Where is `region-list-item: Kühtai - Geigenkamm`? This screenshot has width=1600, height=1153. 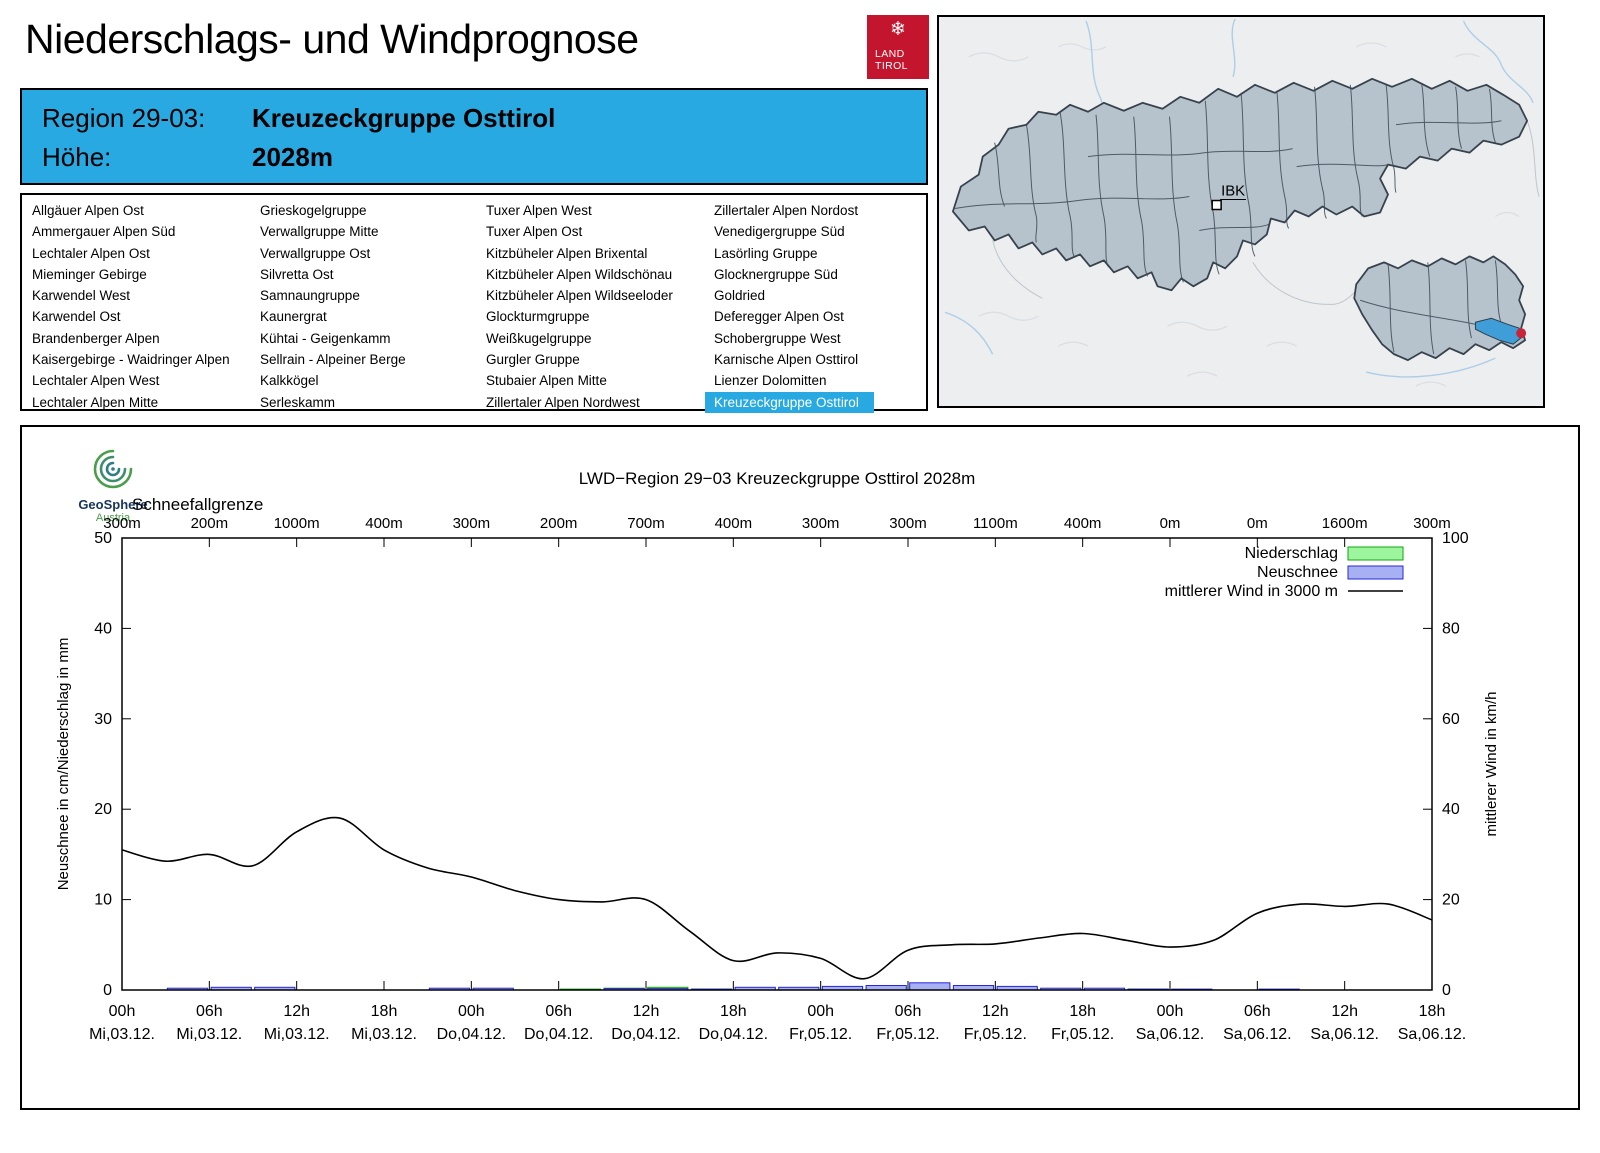
region-list-item: Kühtai - Geigenkamm is located at coordinates (325, 338).